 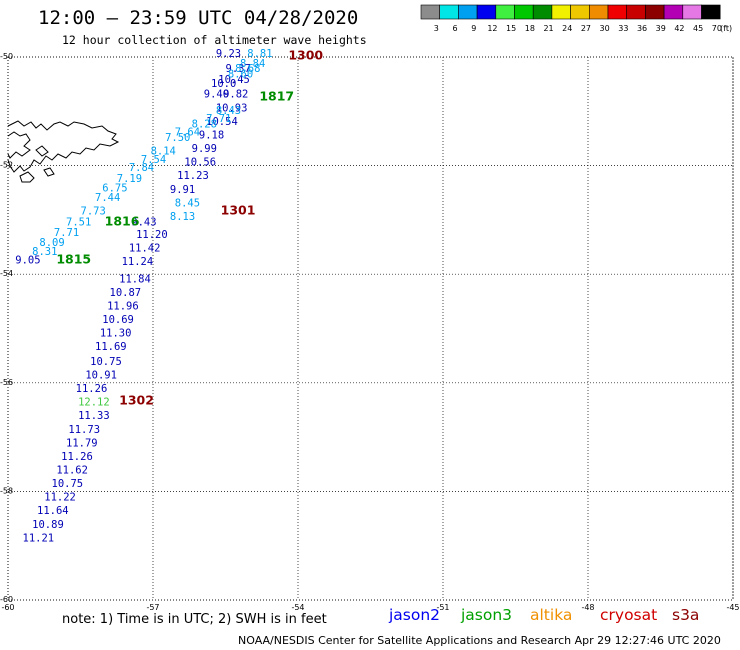 What do you see at coordinates (442, 607) in the screenshot?
I see `lon-tick-label: -51` at bounding box center [442, 607].